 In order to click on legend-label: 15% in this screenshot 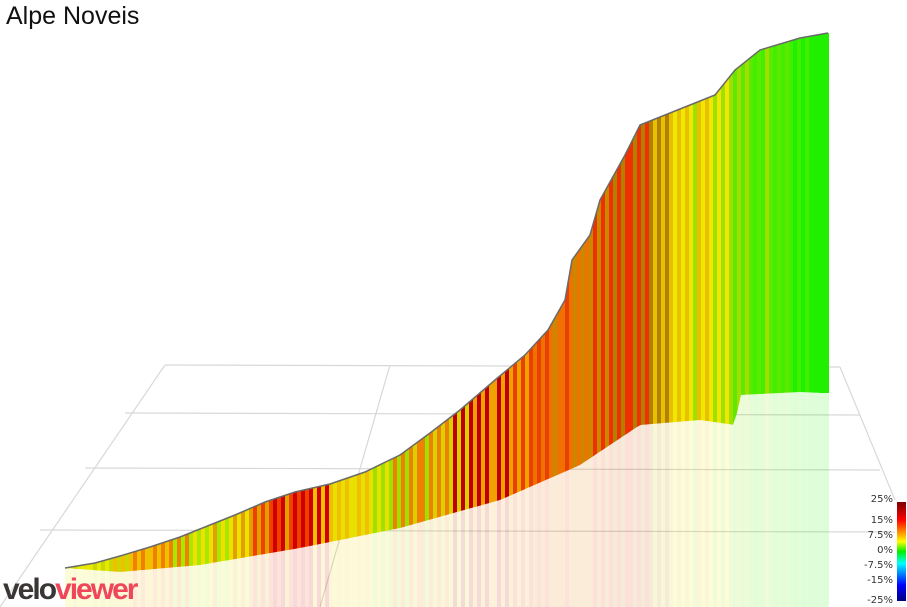, I will do `click(881, 520)`.